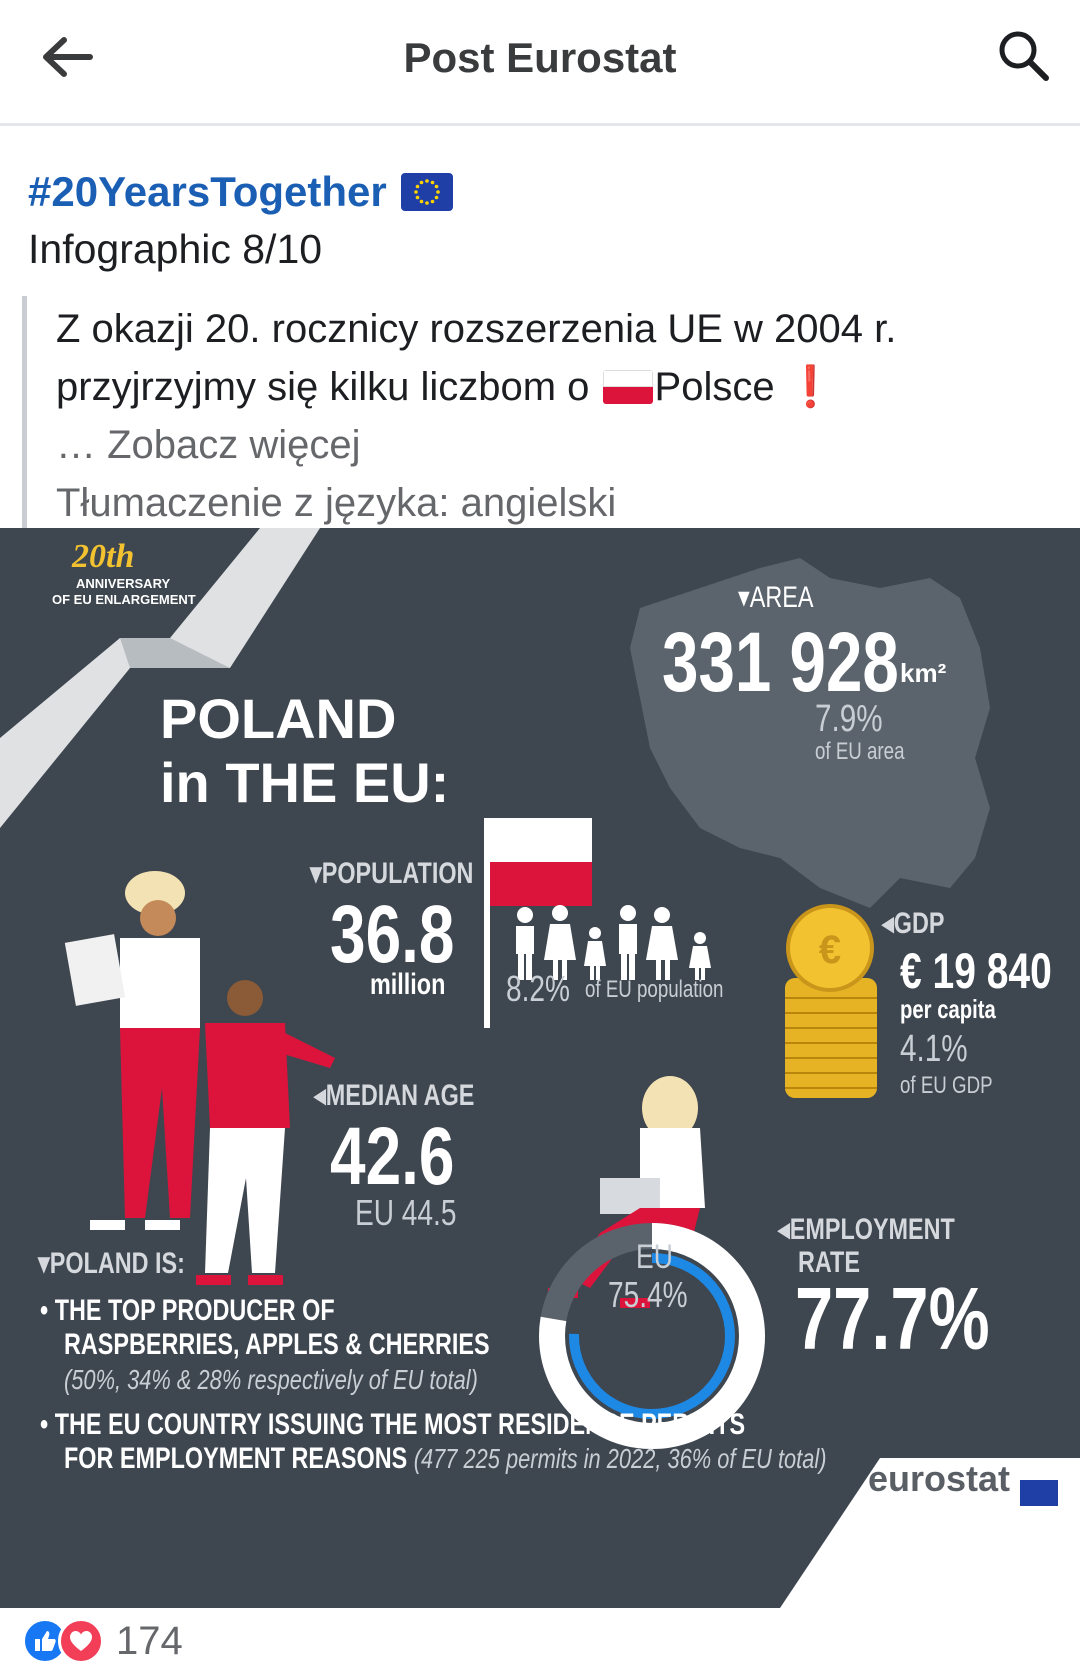 The image size is (1080, 1668). What do you see at coordinates (208, 445) in the screenshot?
I see `see-more-link: … Zobacz więcej` at bounding box center [208, 445].